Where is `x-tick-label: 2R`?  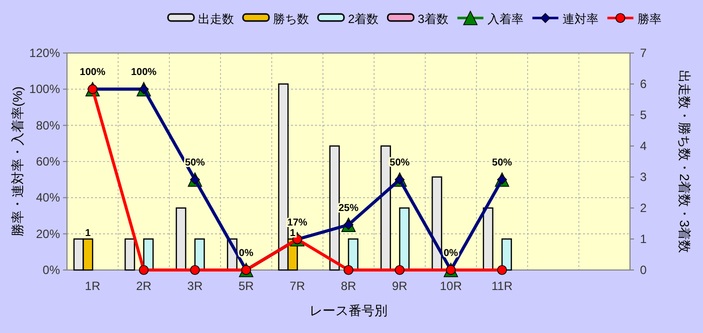 x-tick-label: 2R is located at coordinates (144, 286).